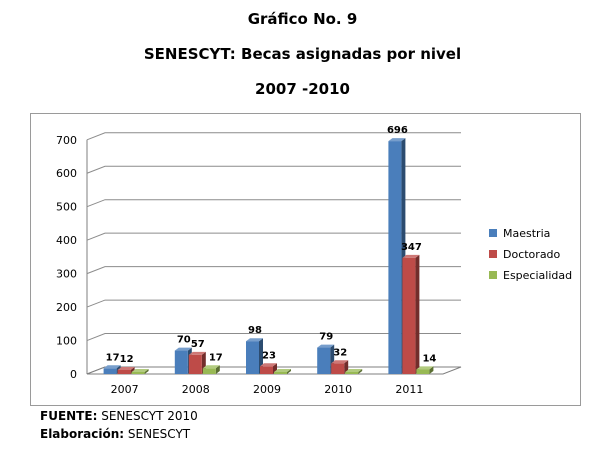  What do you see at coordinates (66, 341) in the screenshot?
I see `y-tick-label: 100` at bounding box center [66, 341].